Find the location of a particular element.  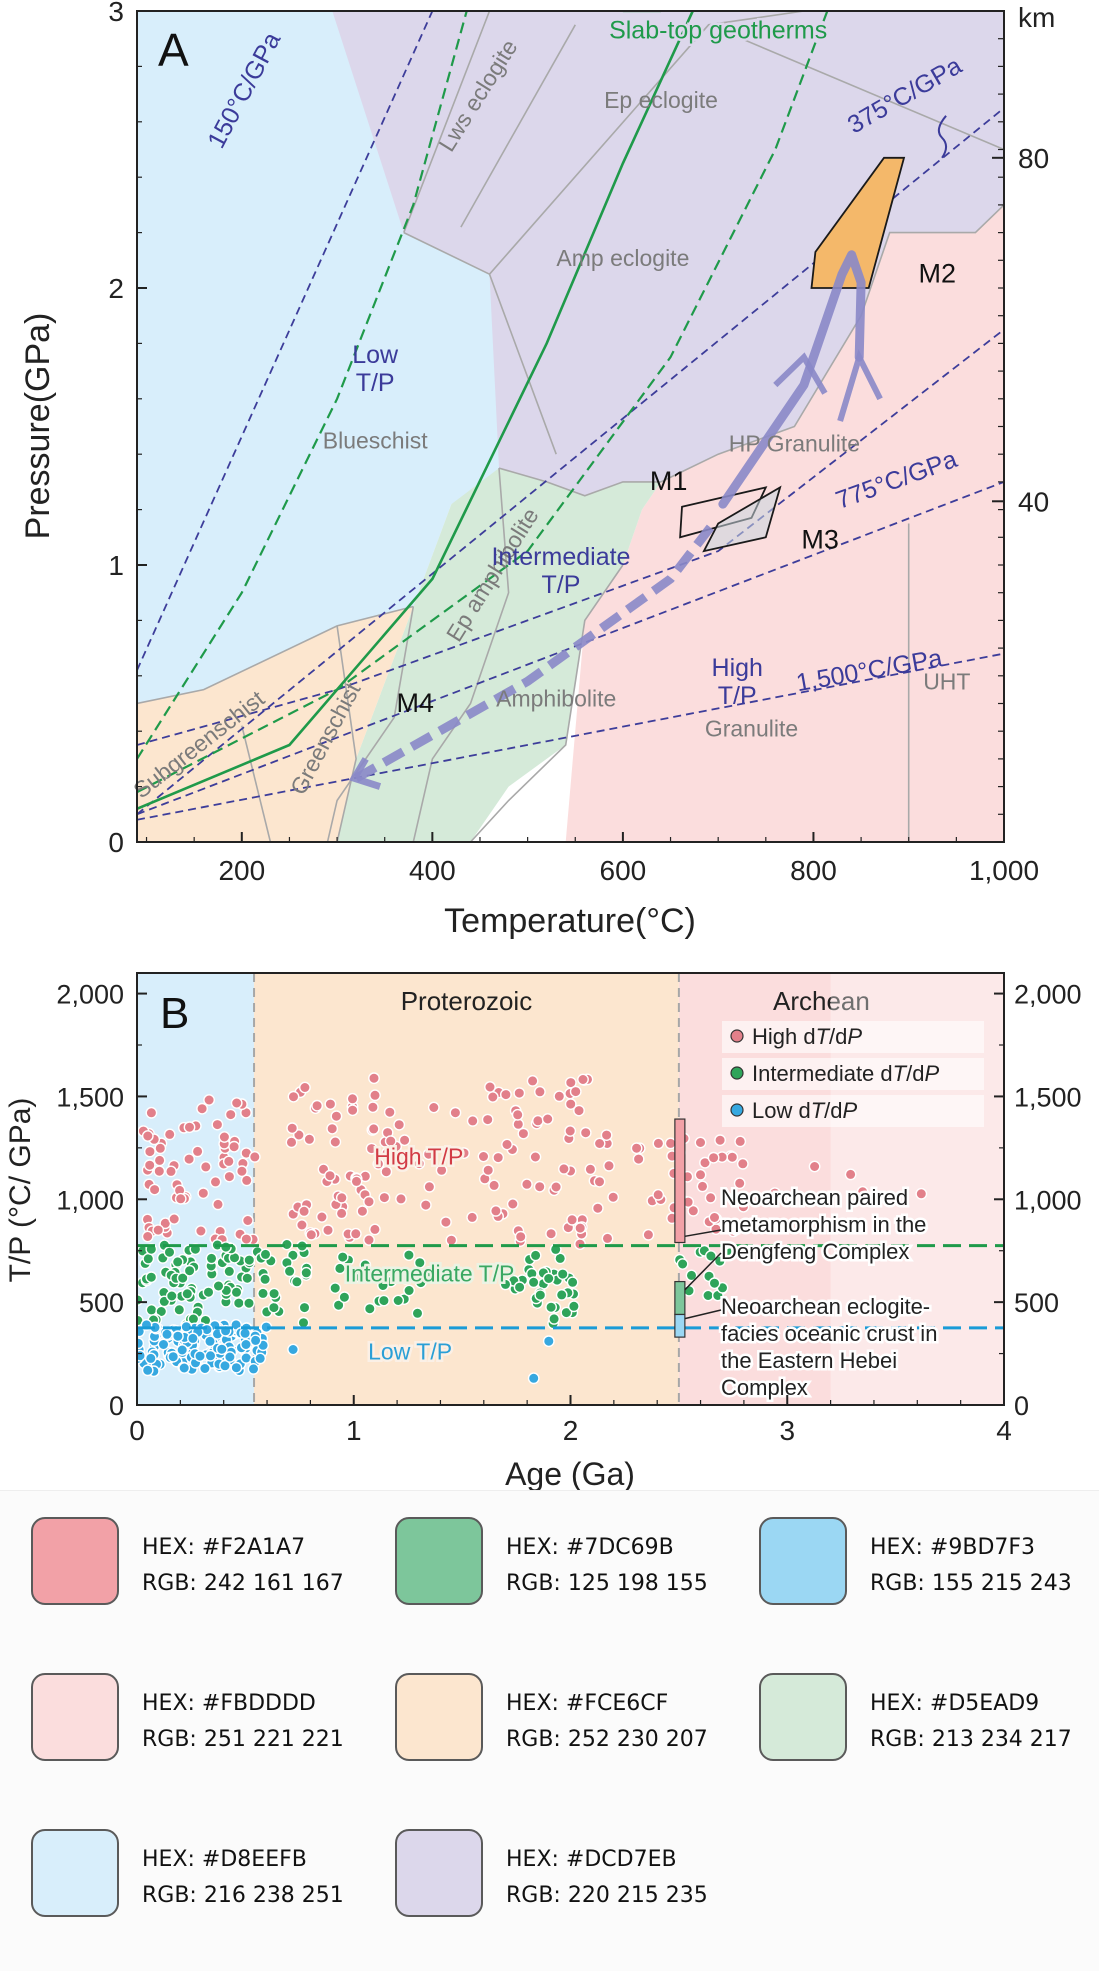

b-ytick-label-2: 1,000 is located at coordinates (90, 1200).